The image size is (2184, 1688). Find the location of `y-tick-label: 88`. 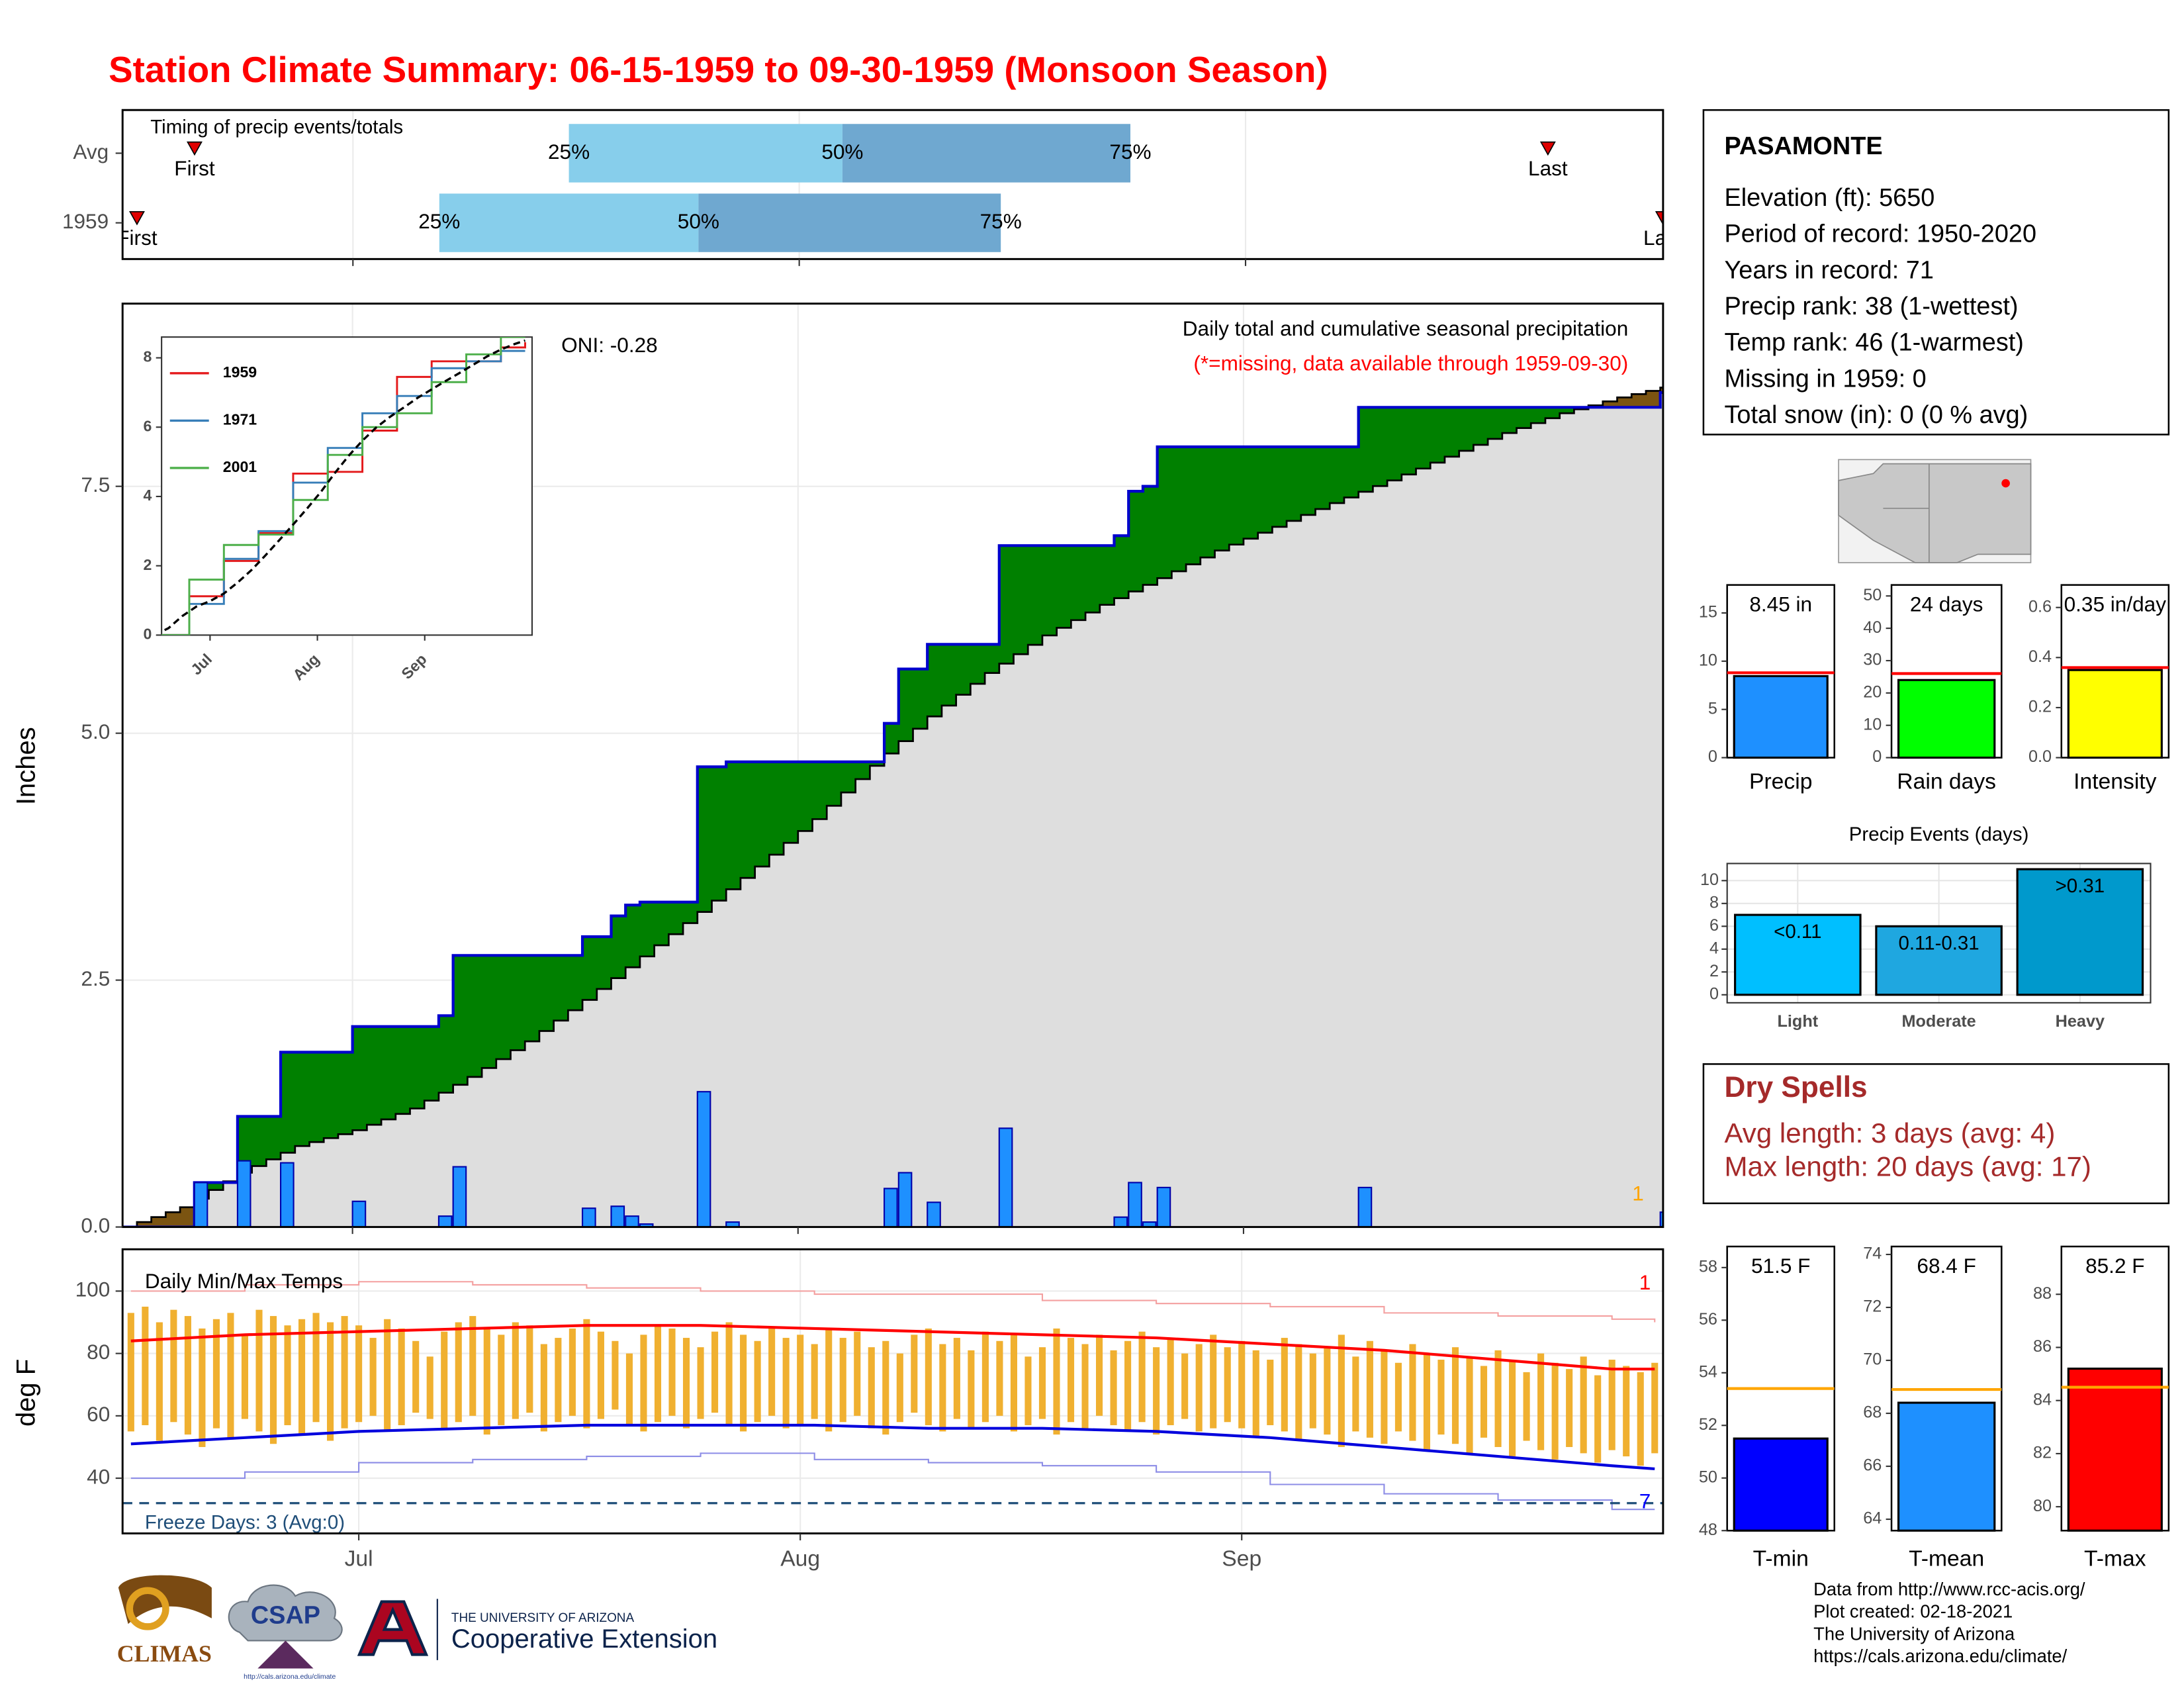

y-tick-label: 88 is located at coordinates (2042, 1293).